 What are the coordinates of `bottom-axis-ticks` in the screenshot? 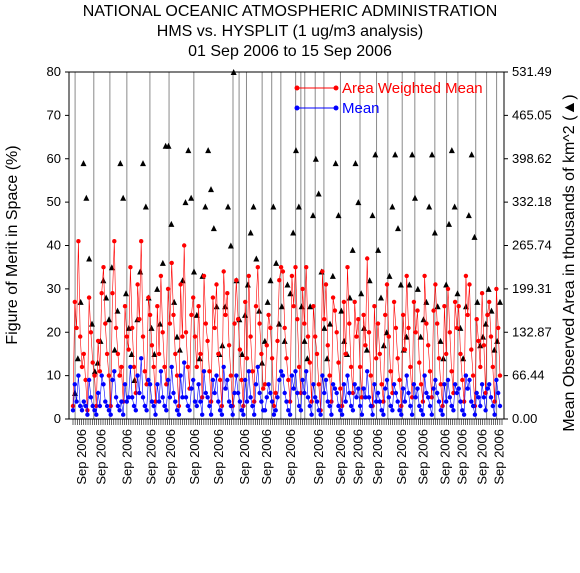 It's located at (287, 422).